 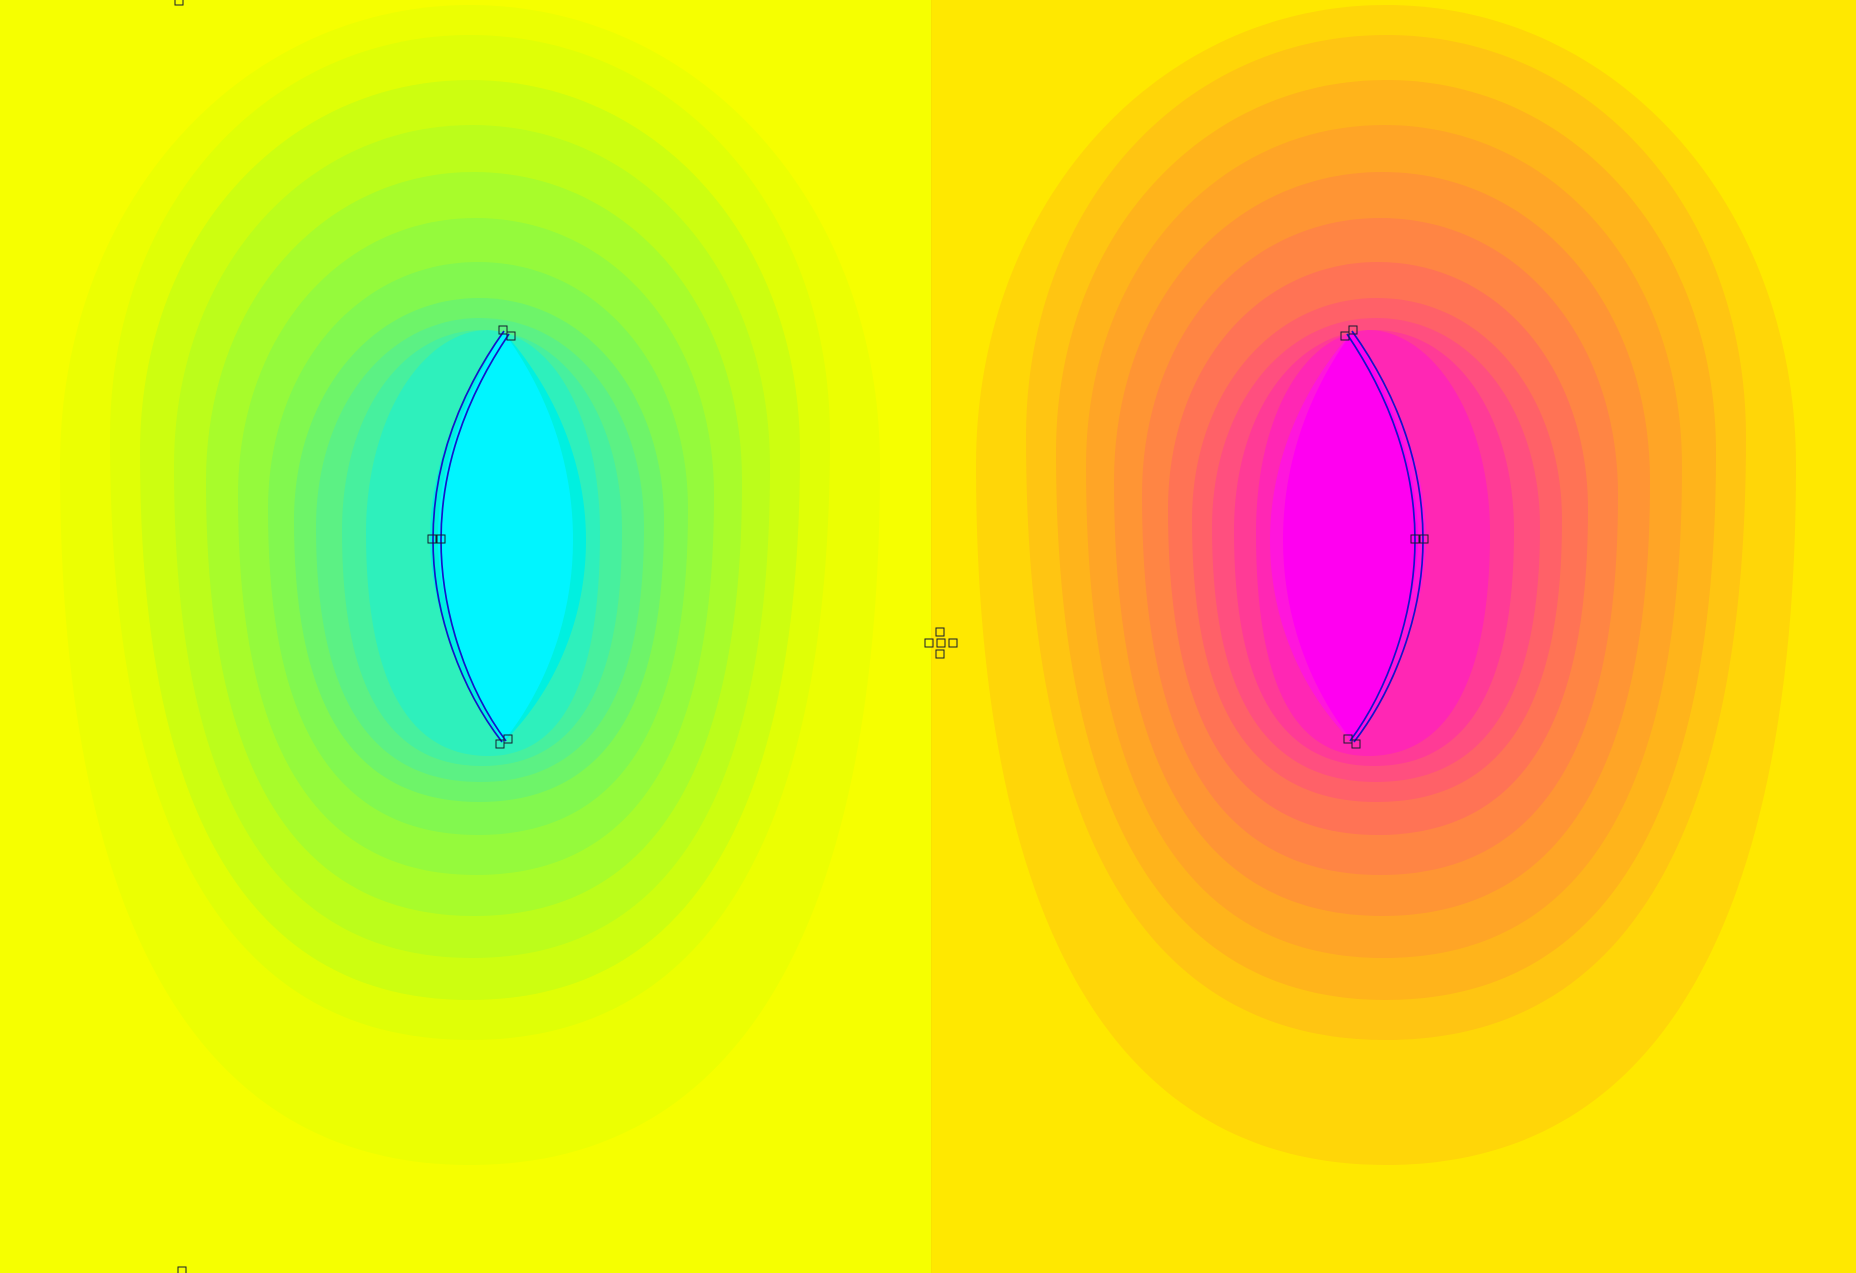 I want to click on left-curve-outer, so click(x=468, y=536).